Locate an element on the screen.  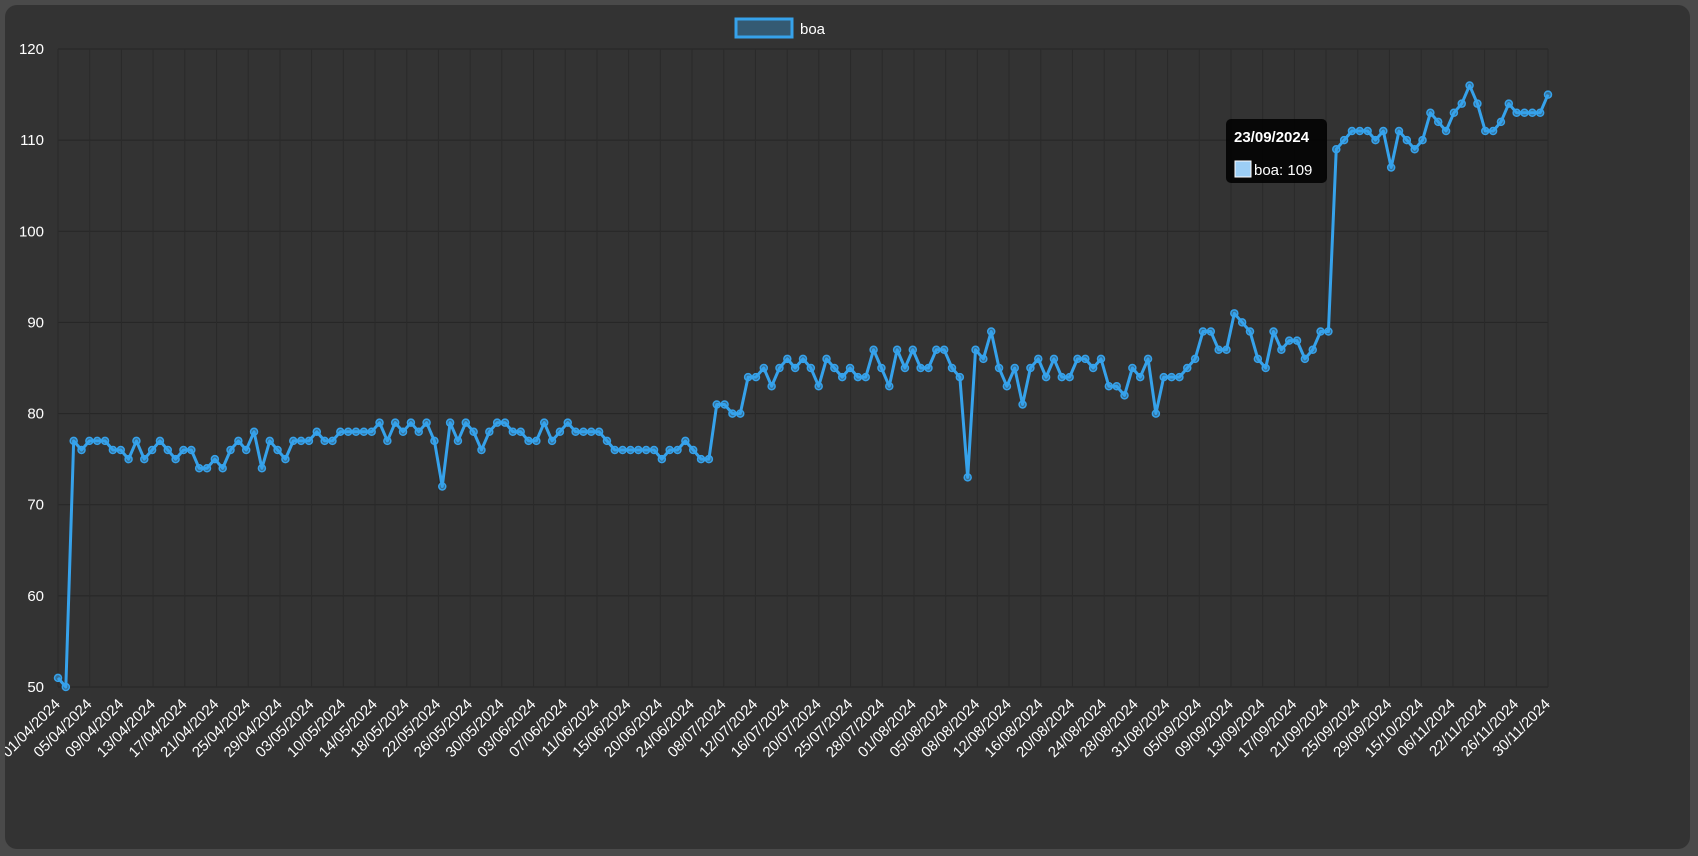
legend: boa is located at coordinates (780, 28).